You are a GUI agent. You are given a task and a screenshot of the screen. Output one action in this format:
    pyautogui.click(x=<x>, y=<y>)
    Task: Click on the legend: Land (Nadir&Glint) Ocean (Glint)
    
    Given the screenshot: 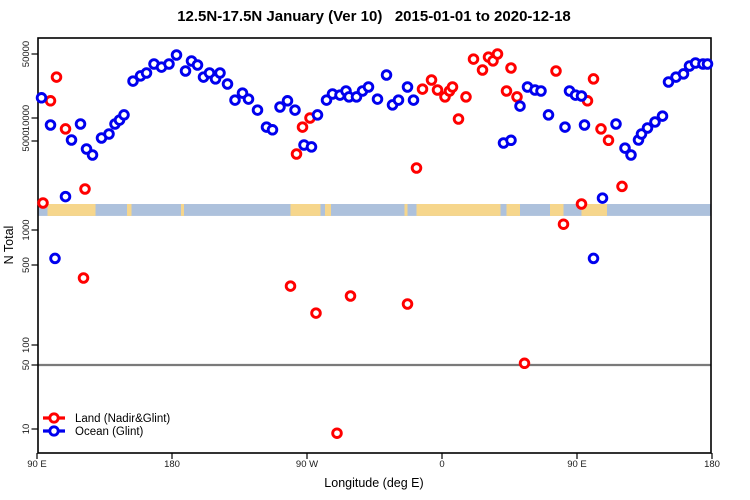 What is the action you would take?
    pyautogui.click(x=106, y=425)
    